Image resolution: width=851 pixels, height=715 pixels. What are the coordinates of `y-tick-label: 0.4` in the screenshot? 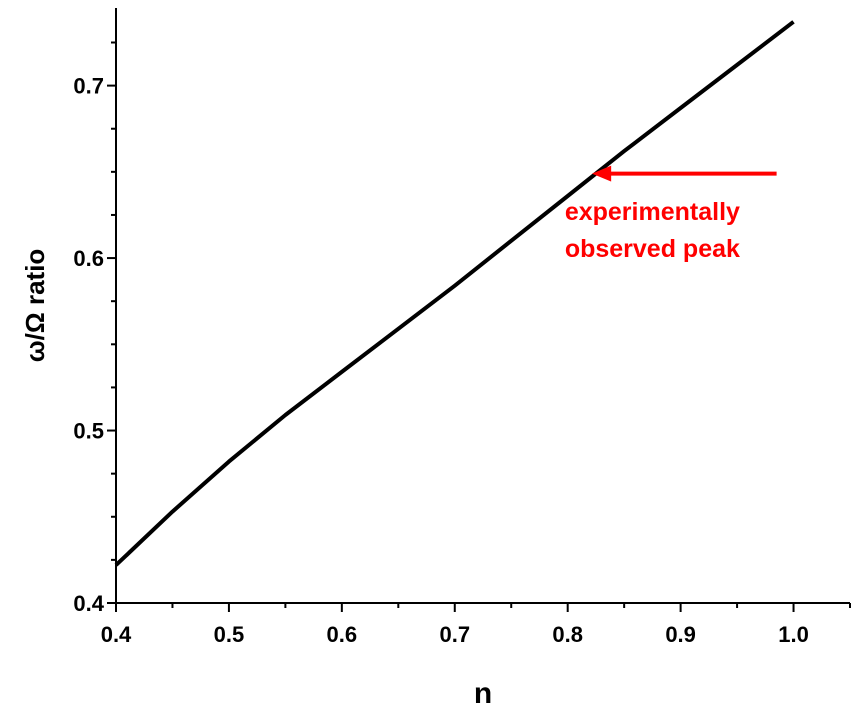 It's located at (88, 603).